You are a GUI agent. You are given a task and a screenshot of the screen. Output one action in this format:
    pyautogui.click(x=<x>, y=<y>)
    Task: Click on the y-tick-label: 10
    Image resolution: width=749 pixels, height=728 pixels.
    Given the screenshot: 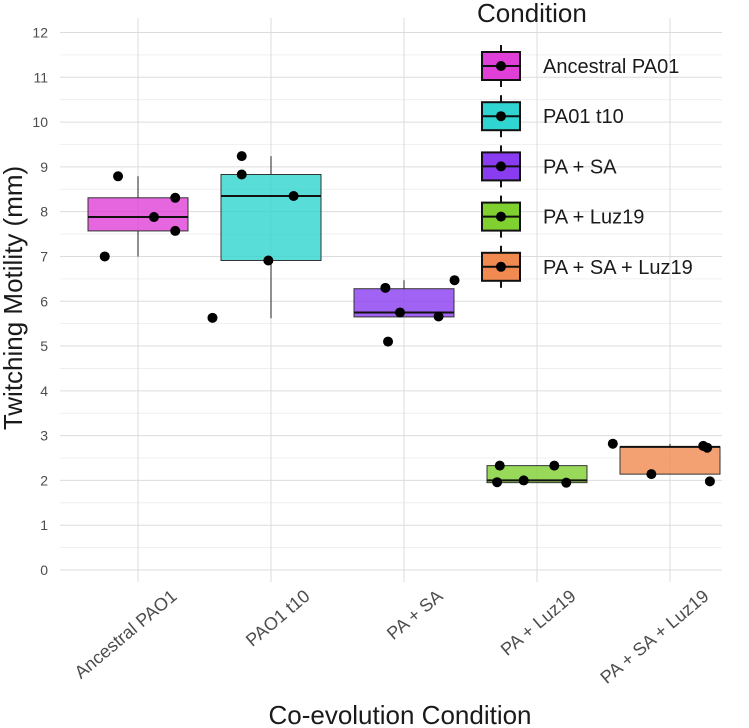 What is the action you would take?
    pyautogui.click(x=40, y=122)
    